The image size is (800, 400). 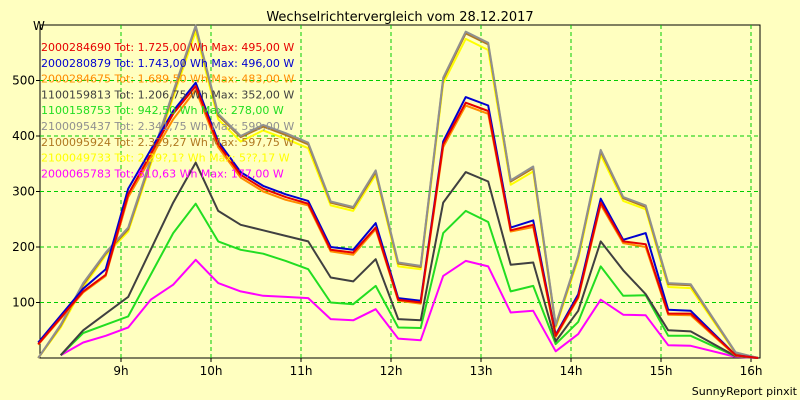 What do you see at coordinates (661, 371) in the screenshot?
I see `x-tick-label: 15h` at bounding box center [661, 371].